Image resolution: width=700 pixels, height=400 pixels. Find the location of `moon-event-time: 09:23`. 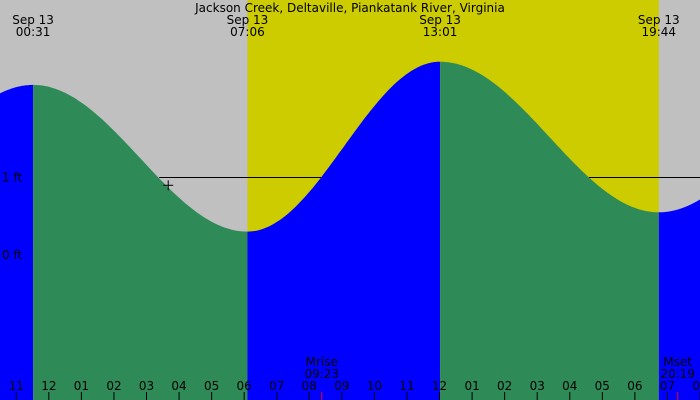

moon-event-time: 09:23 is located at coordinates (321, 374).